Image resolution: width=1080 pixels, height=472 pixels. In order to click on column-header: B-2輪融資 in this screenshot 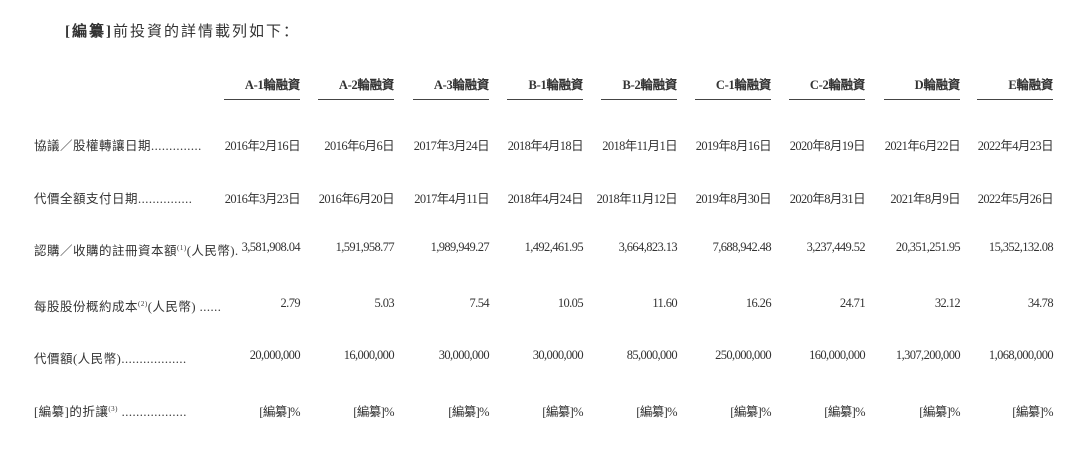, I will do `click(639, 87)`.